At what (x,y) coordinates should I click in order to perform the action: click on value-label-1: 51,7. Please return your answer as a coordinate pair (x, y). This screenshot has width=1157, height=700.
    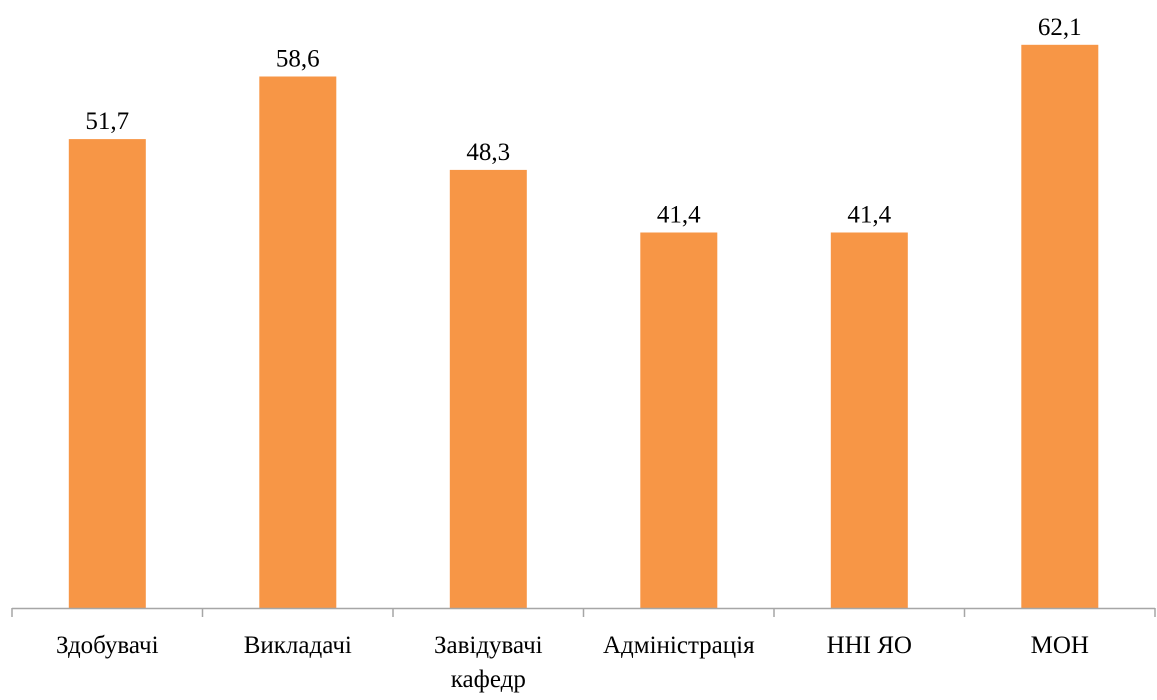
    Looking at the image, I should click on (107, 121).